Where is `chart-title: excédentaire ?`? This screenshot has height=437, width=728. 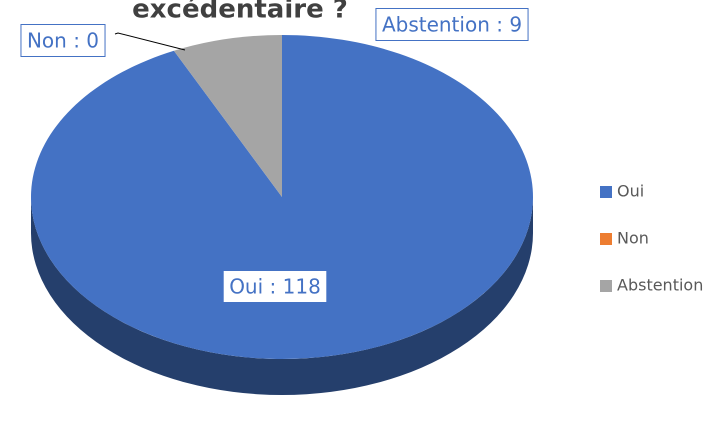
chart-title: excédentaire ? is located at coordinates (240, 12).